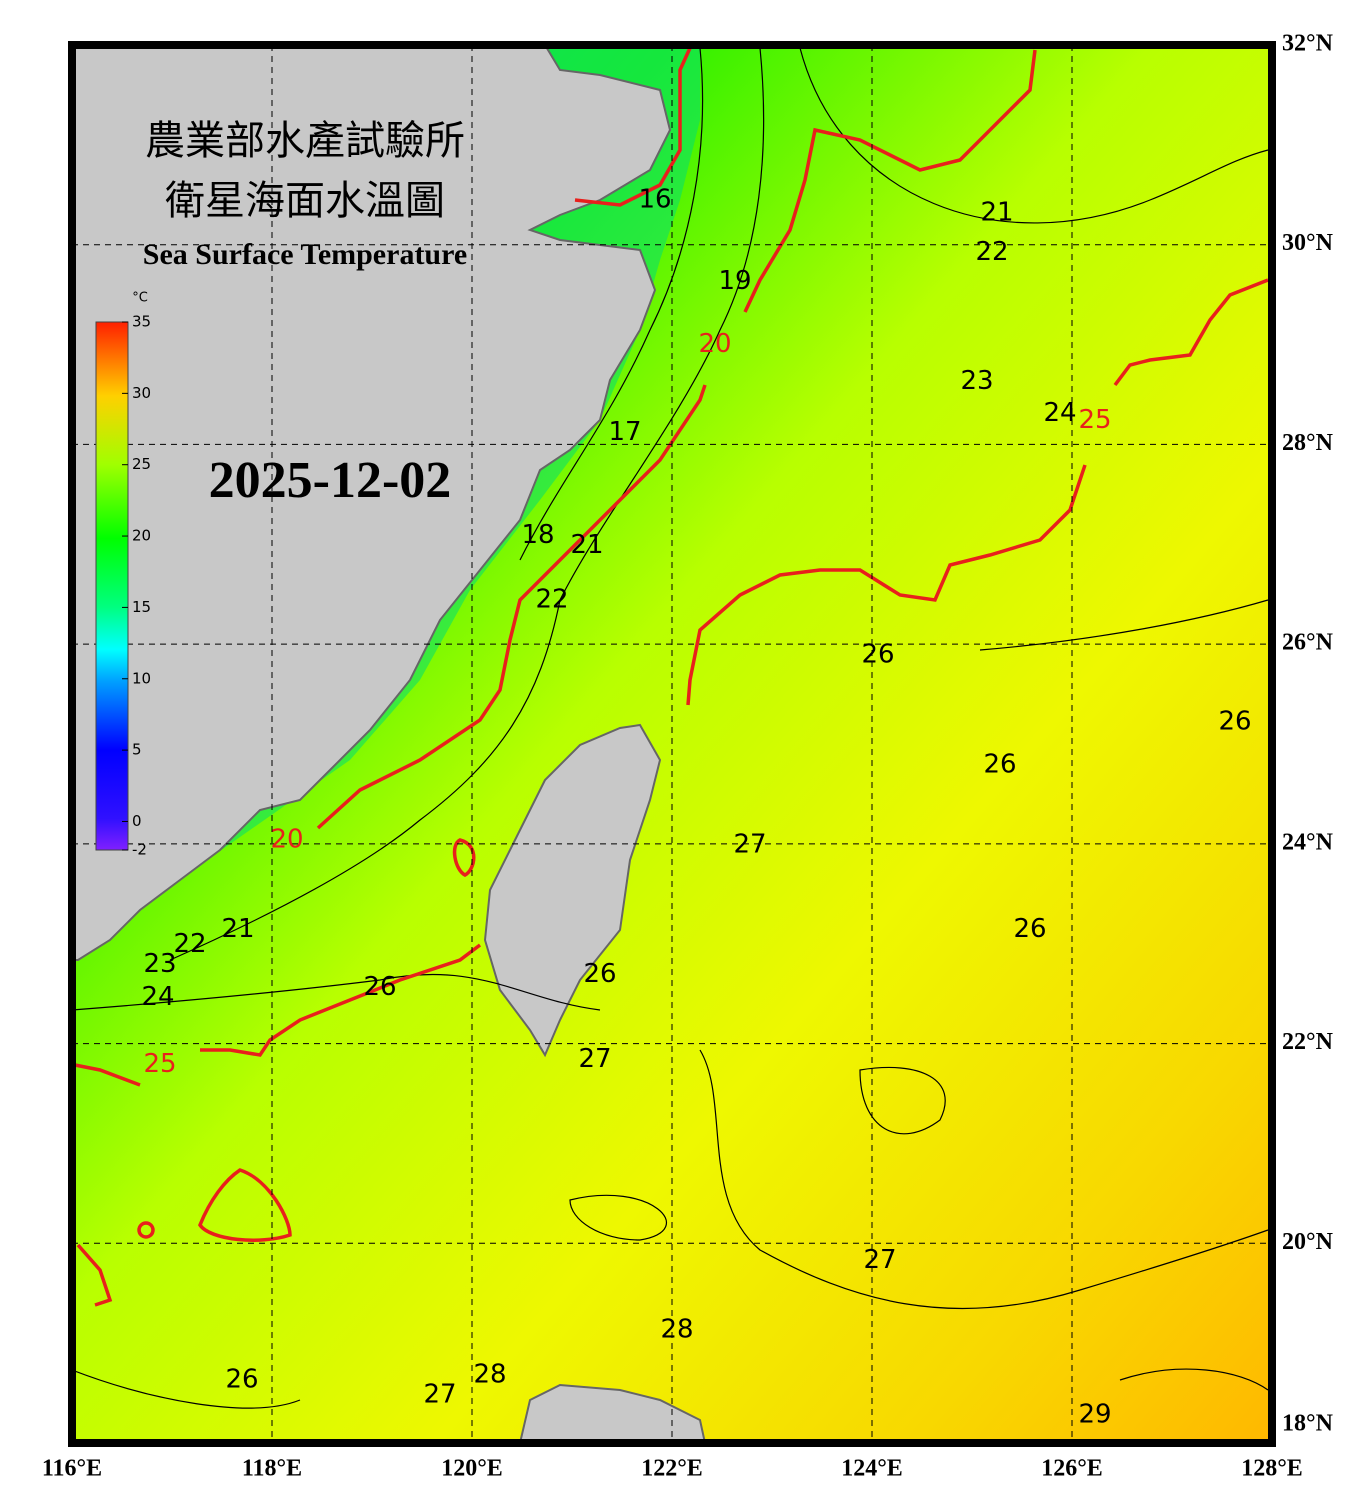  What do you see at coordinates (537, 535) in the screenshot?
I see `contour-label: 18` at bounding box center [537, 535].